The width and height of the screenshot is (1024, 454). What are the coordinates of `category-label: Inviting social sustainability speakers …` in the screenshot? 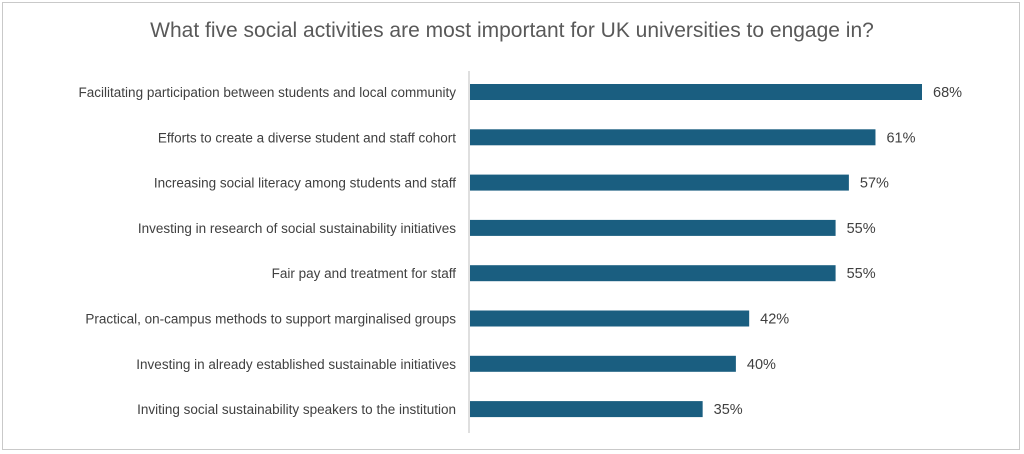 It's located at (296, 409).